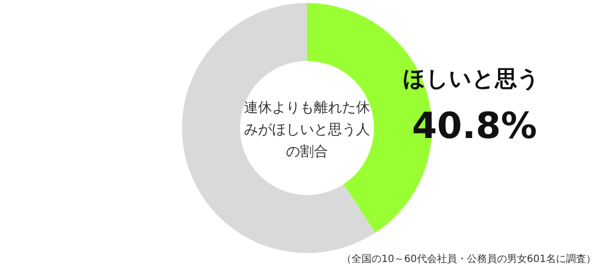 Image resolution: width=600 pixels, height=268 pixels. Describe the element at coordinates (471, 79) in the screenshot. I see `slice-label: ほしいと思う` at that location.